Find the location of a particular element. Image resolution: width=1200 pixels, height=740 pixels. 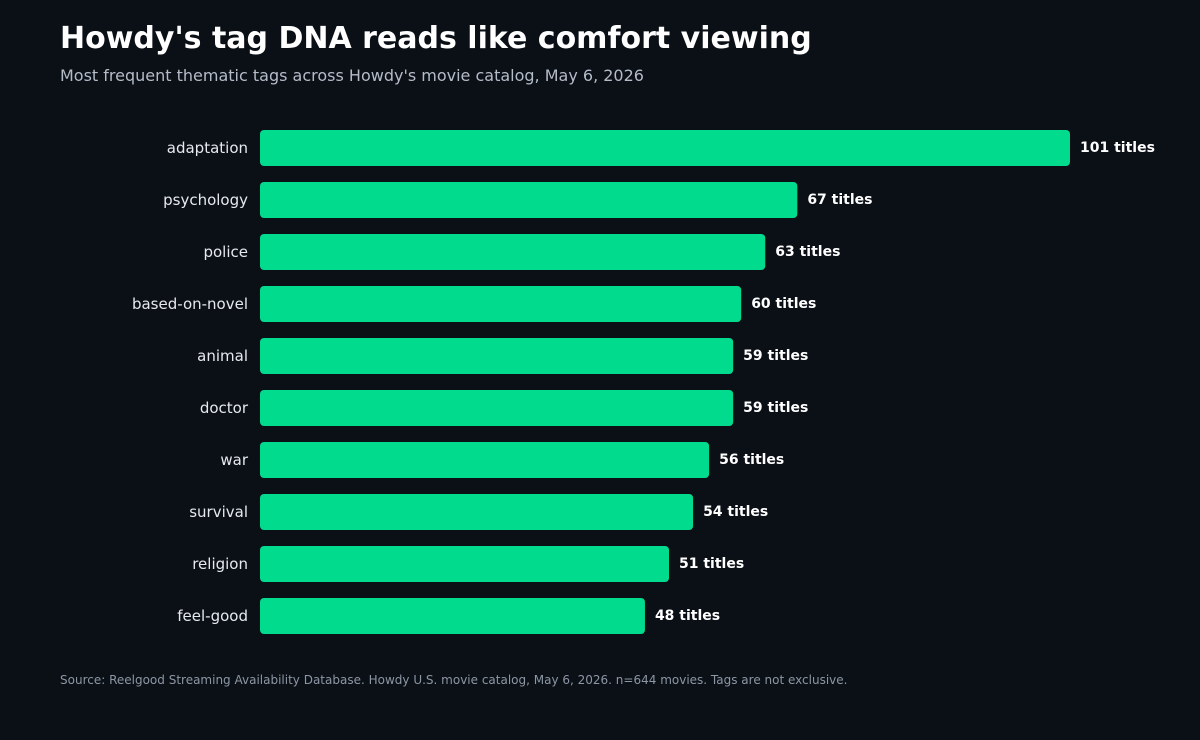

value-label-based-on-novel: 60 titles is located at coordinates (783, 304).